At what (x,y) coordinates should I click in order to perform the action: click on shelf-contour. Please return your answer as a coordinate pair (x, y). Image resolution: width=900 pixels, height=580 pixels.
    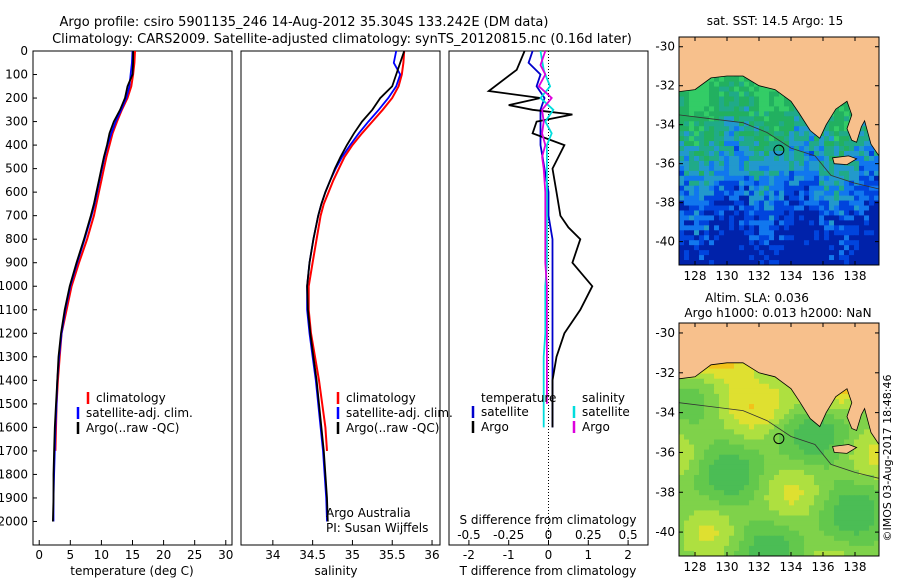
    Looking at the image, I should click on (779, 152).